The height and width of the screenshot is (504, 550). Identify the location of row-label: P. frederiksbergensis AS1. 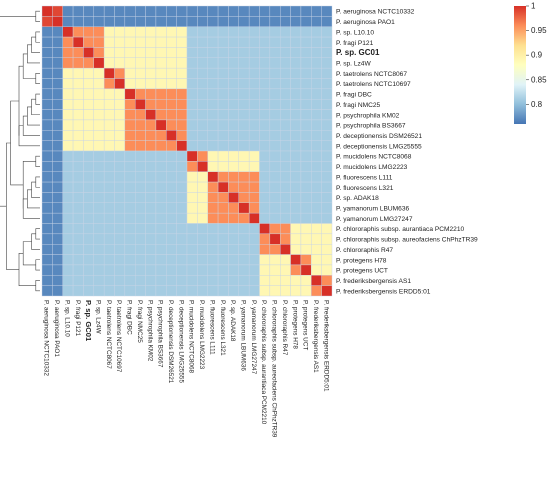
(373, 281).